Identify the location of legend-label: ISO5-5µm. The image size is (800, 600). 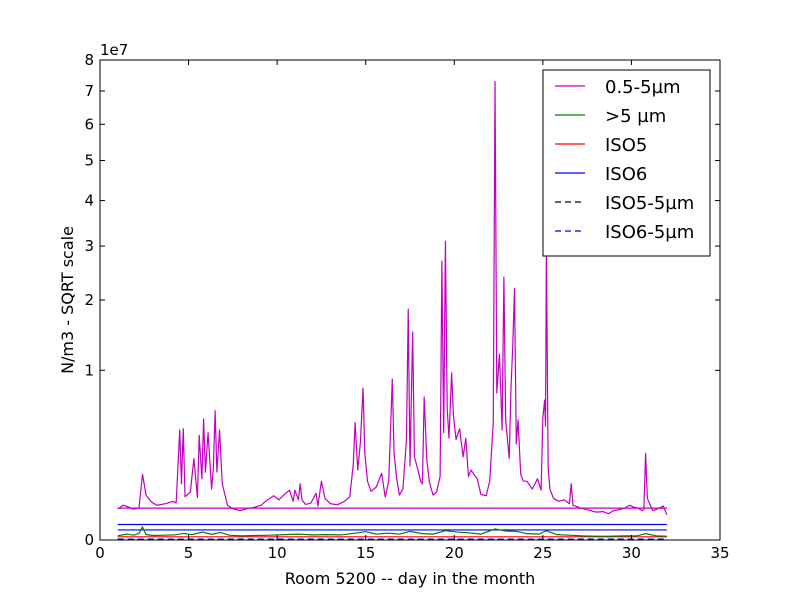
(649, 203).